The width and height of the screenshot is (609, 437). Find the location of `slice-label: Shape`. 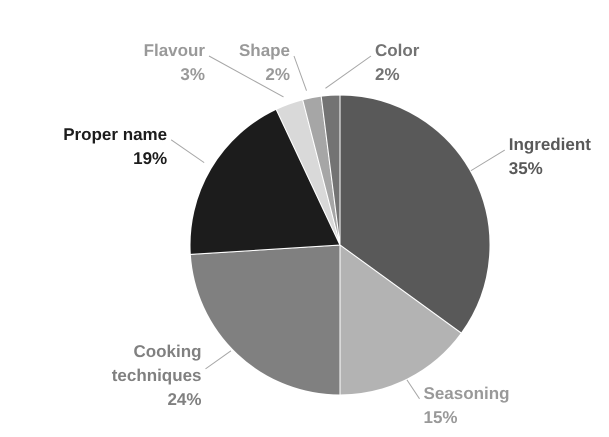

slice-label: Shape is located at coordinates (264, 50).